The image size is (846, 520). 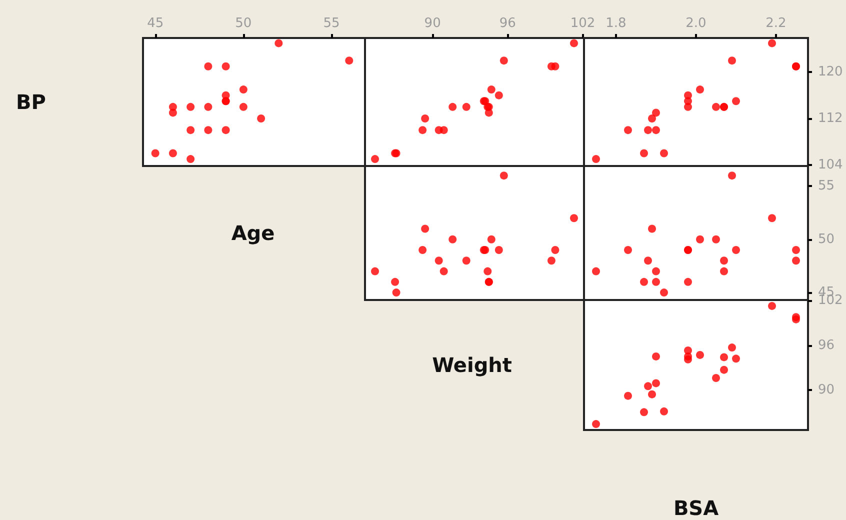 What do you see at coordinates (583, 23) in the screenshot?
I see `x-tick-label: 102` at bounding box center [583, 23].